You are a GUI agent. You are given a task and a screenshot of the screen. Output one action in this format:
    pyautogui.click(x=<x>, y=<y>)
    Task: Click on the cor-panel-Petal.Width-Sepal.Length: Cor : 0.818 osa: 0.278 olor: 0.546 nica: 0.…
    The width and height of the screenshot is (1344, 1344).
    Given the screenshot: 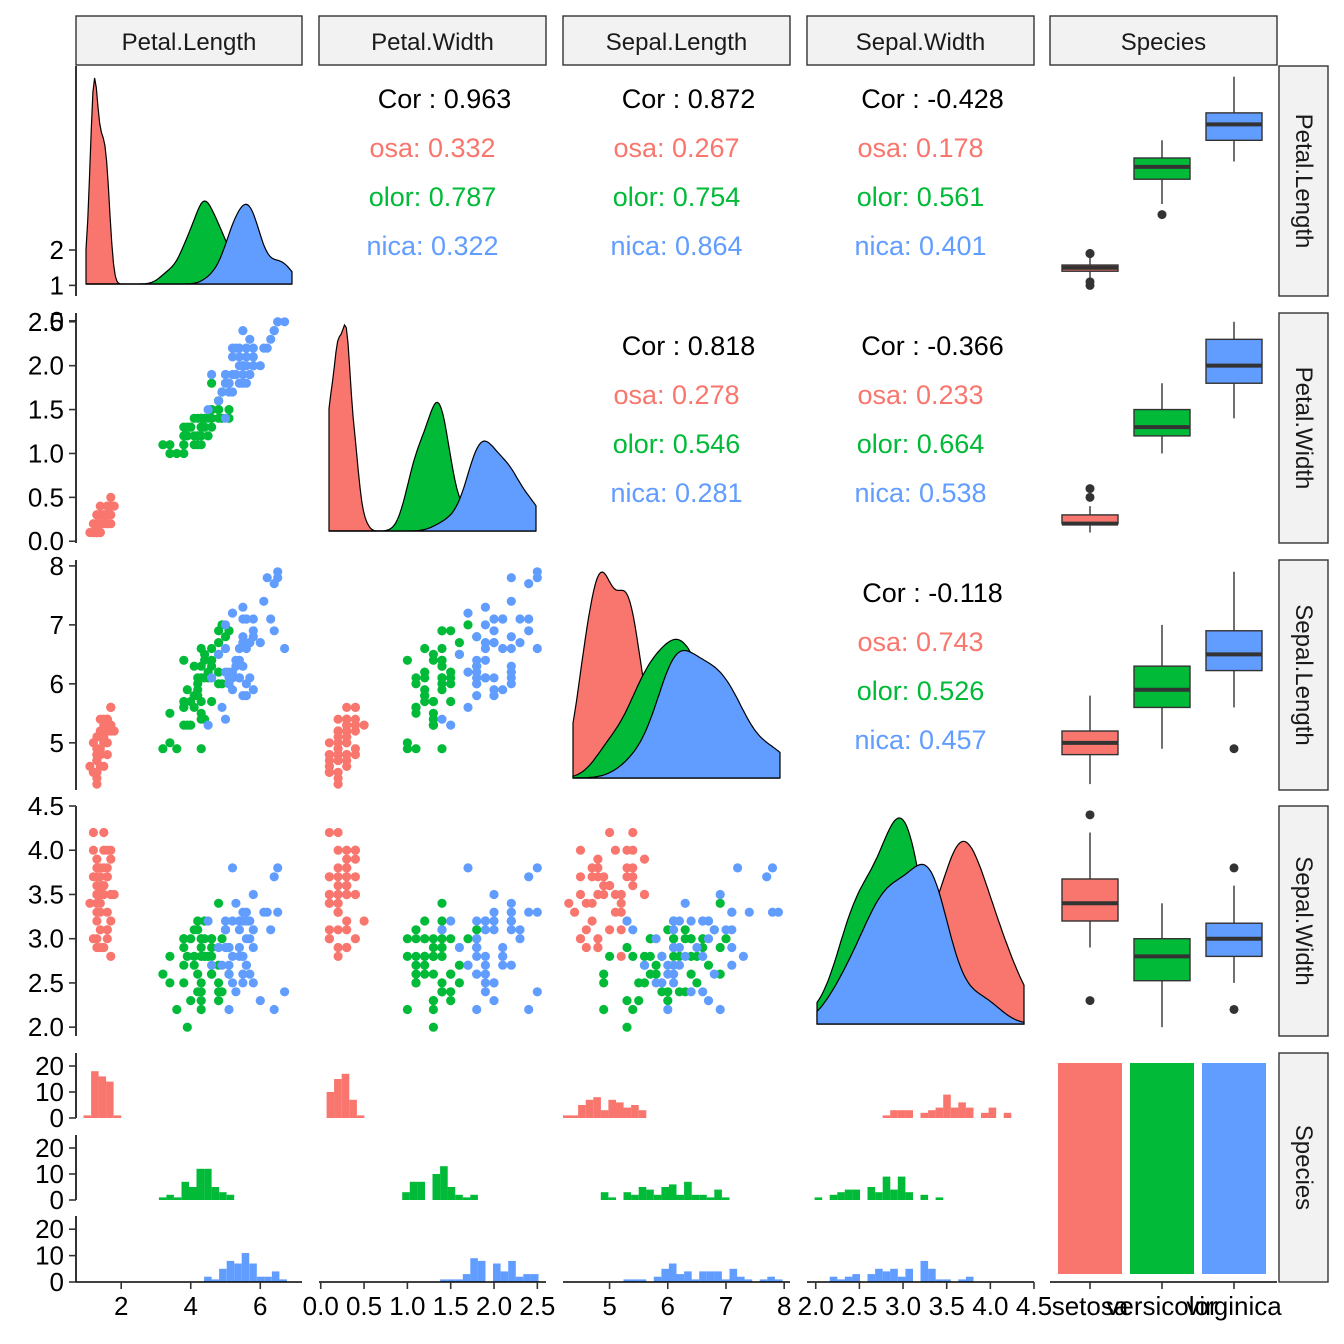 What is the action you would take?
    pyautogui.click(x=682, y=419)
    